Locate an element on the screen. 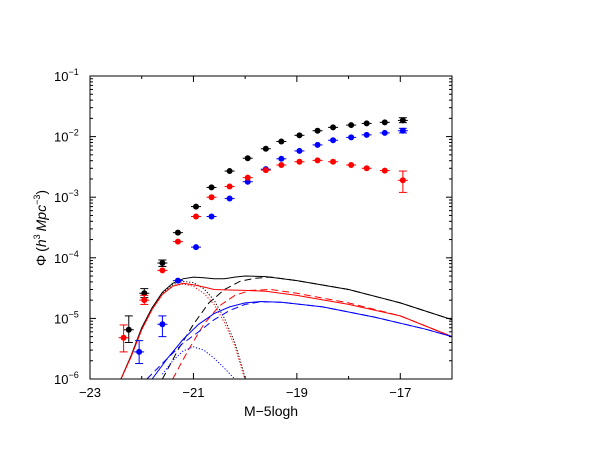  y-tick-label: 10⁻⁵ is located at coordinates (66, 317).